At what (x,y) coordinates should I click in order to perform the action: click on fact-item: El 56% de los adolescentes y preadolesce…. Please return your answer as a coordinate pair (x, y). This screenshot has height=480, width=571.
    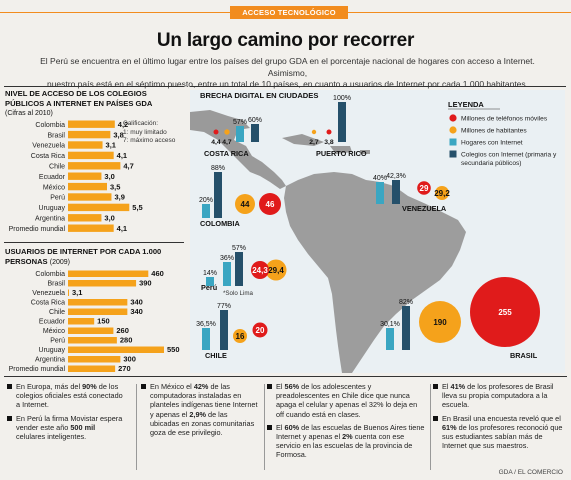
    Looking at the image, I should click on (346, 400).